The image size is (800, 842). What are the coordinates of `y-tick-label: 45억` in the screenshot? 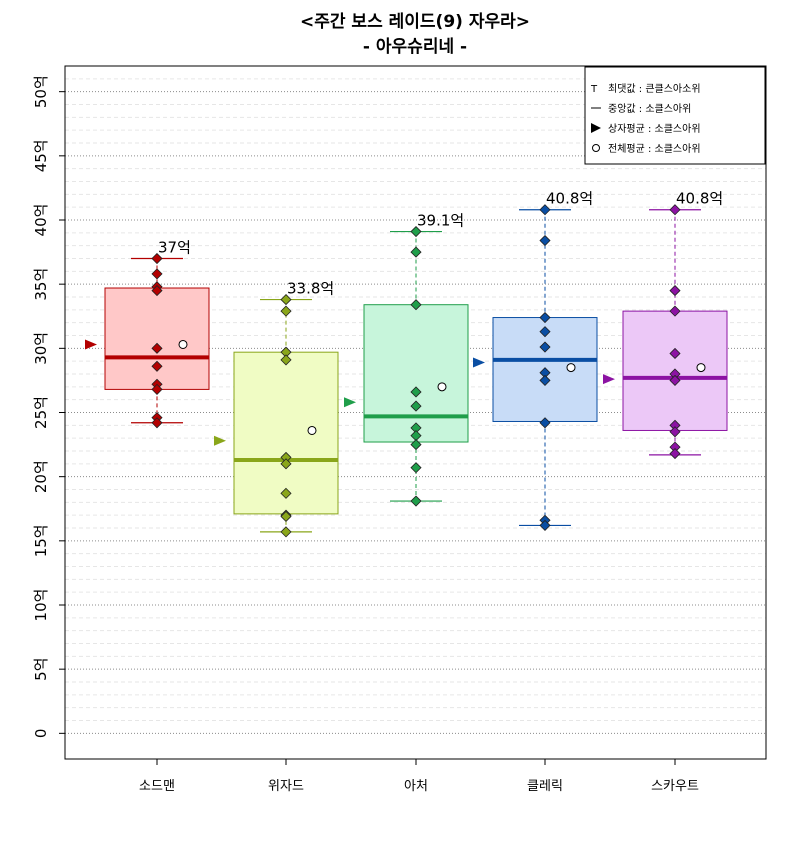 It's located at (41, 155).